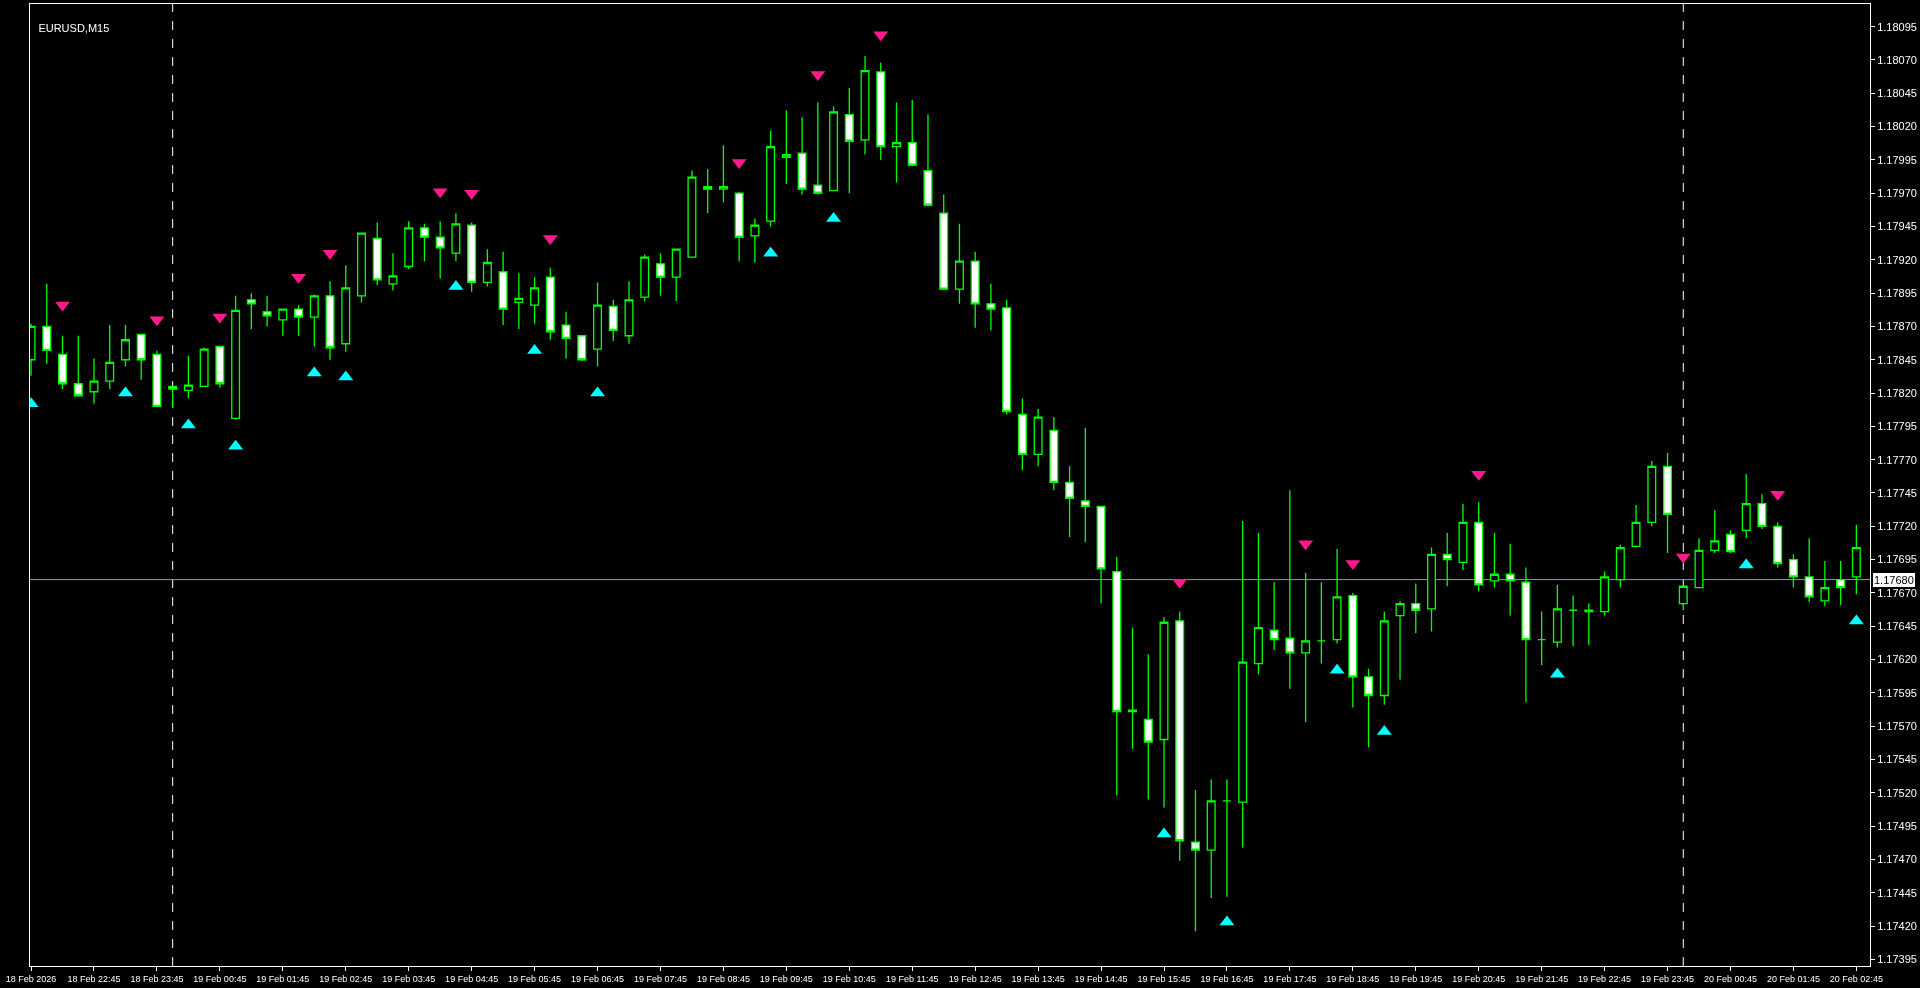  Describe the element at coordinates (1479, 978) in the screenshot. I see `x-tick-label: 19 Feb 20:45` at that location.